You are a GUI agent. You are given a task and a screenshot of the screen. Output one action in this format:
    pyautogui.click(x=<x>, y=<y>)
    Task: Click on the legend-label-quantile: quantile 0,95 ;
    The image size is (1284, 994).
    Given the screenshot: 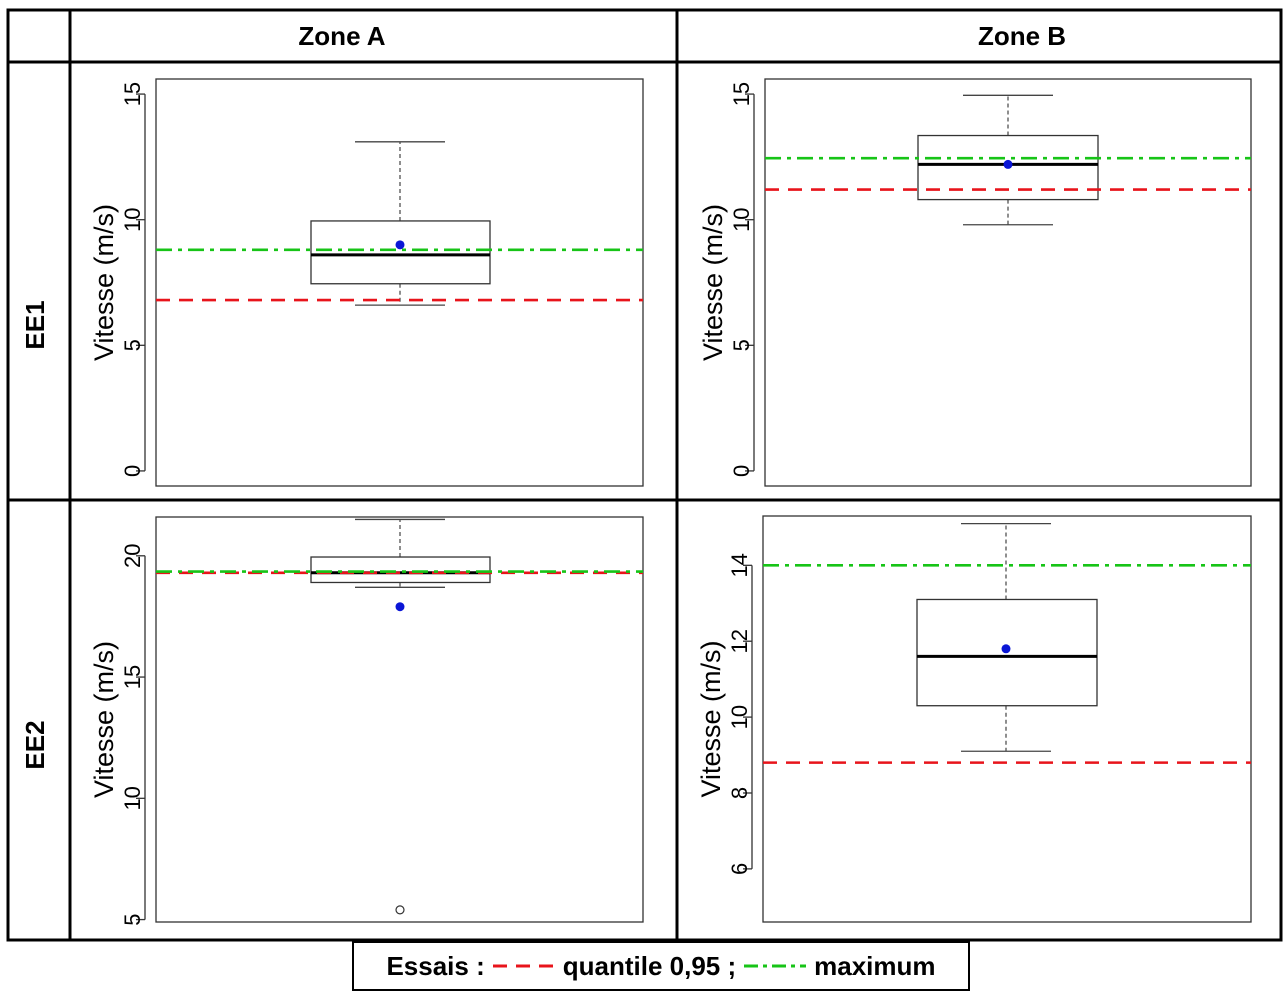 What is the action you would take?
    pyautogui.click(x=649, y=965)
    